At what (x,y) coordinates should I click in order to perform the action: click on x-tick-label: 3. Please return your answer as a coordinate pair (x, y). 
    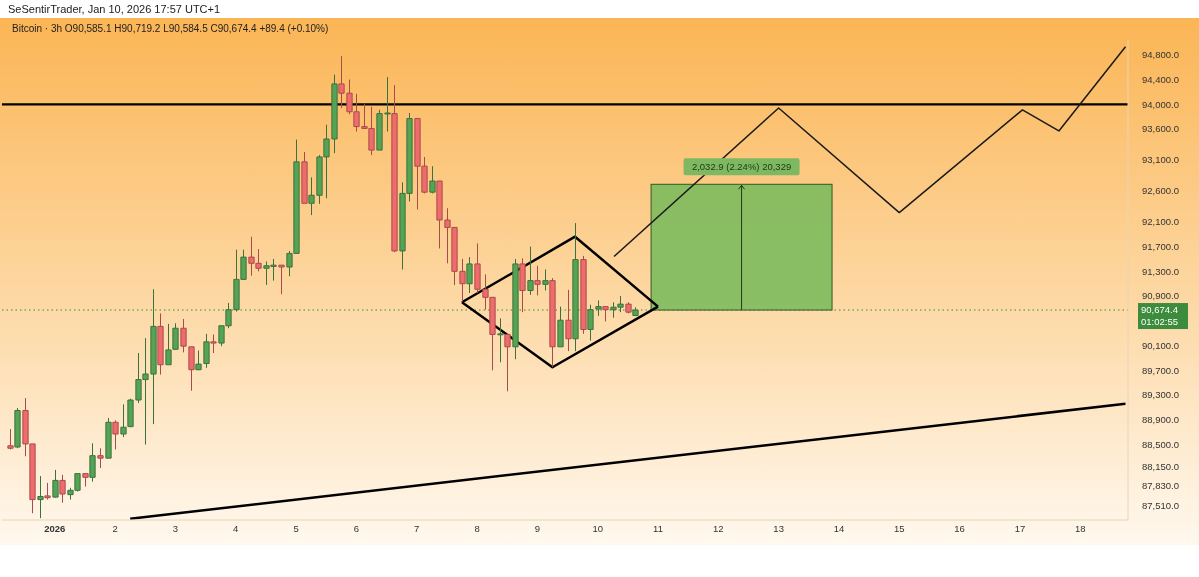
    Looking at the image, I should click on (175, 528).